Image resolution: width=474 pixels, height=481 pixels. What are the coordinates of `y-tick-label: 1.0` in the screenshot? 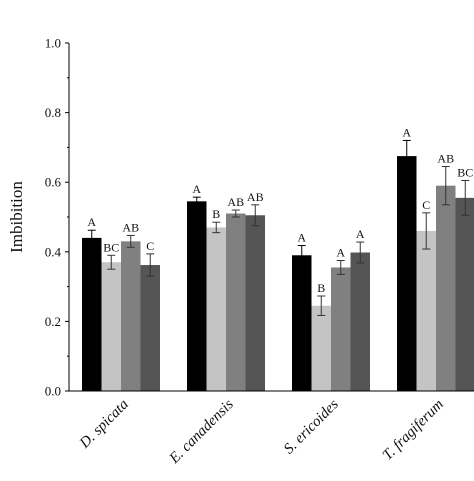 It's located at (53, 43).